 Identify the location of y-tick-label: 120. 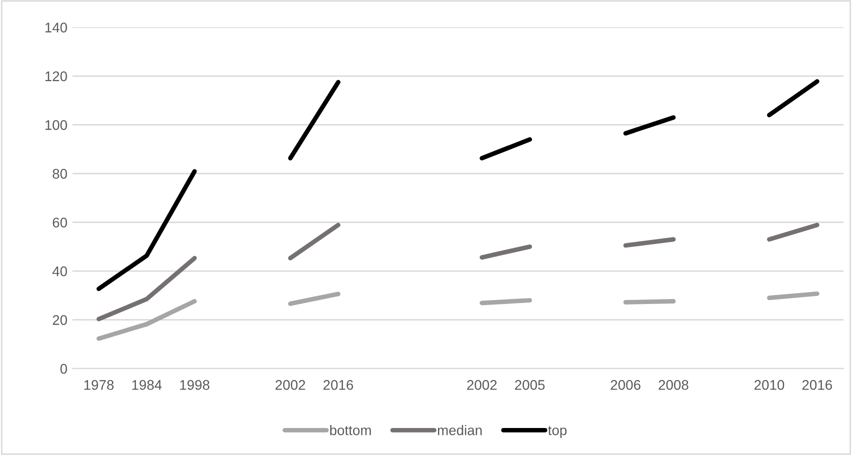
(56, 76).